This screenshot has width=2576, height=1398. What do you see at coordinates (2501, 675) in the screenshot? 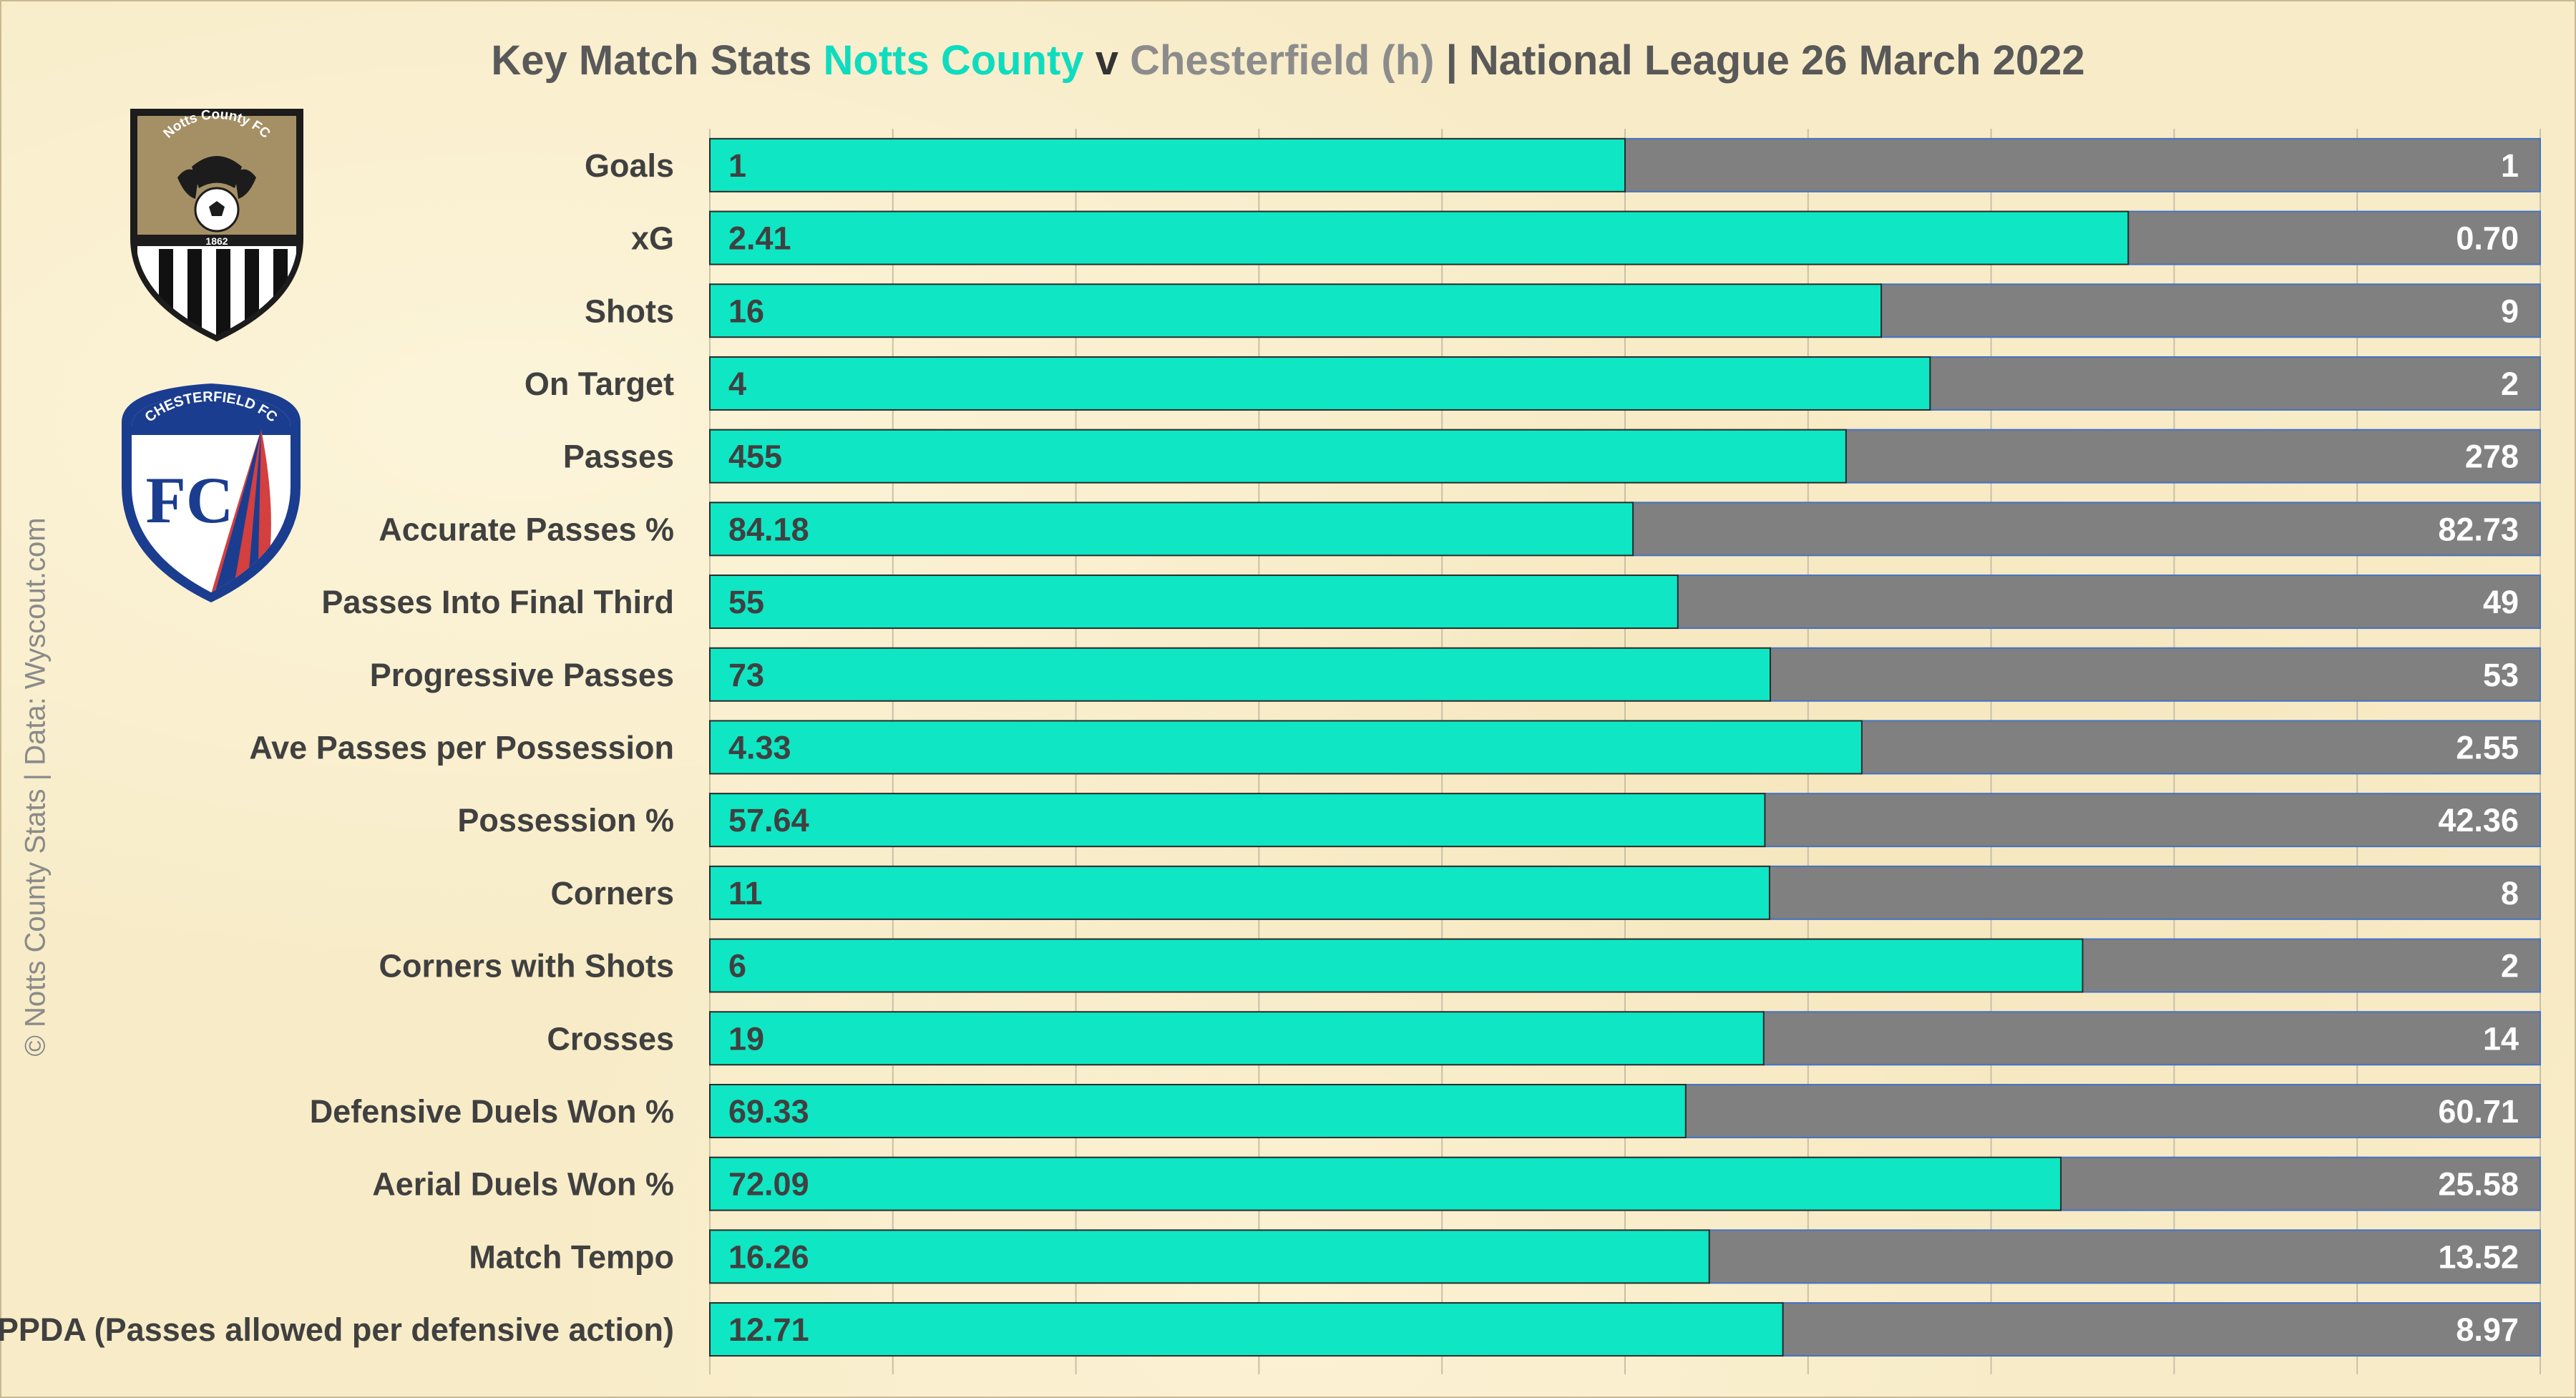
I see `away-value-label: 53` at bounding box center [2501, 675].